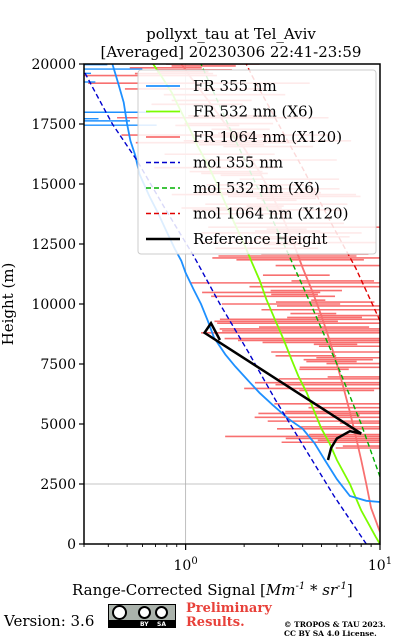 This screenshot has width=400, height=640. Describe the element at coordinates (235, 86) in the screenshot. I see `legend-label: FR 355 nm` at that location.